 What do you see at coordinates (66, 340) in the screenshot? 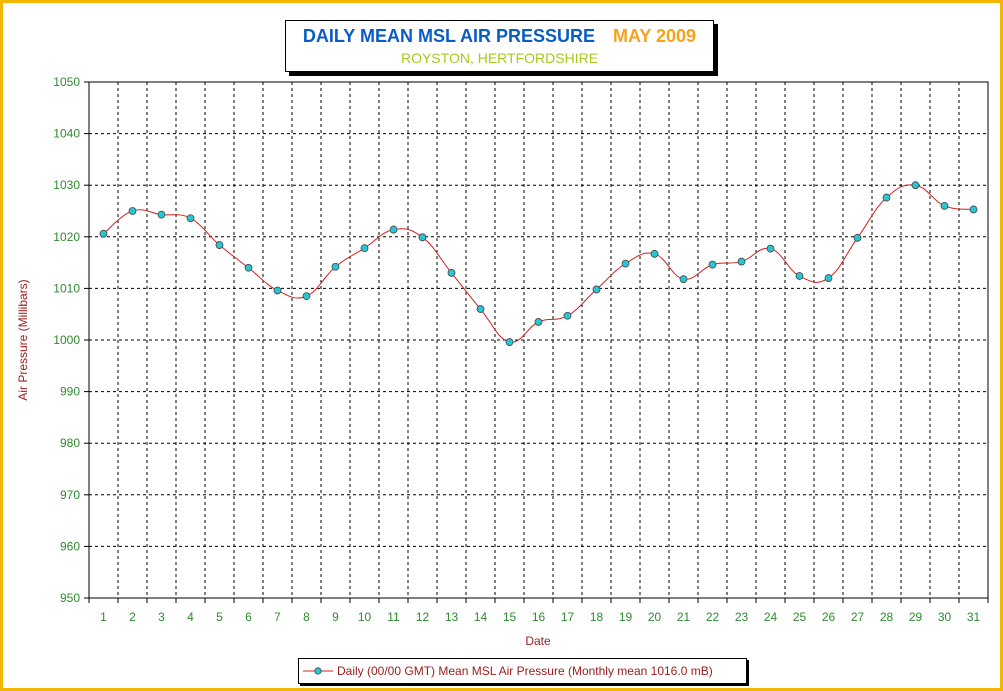
I see `y-tick-label: 1000` at bounding box center [66, 340].